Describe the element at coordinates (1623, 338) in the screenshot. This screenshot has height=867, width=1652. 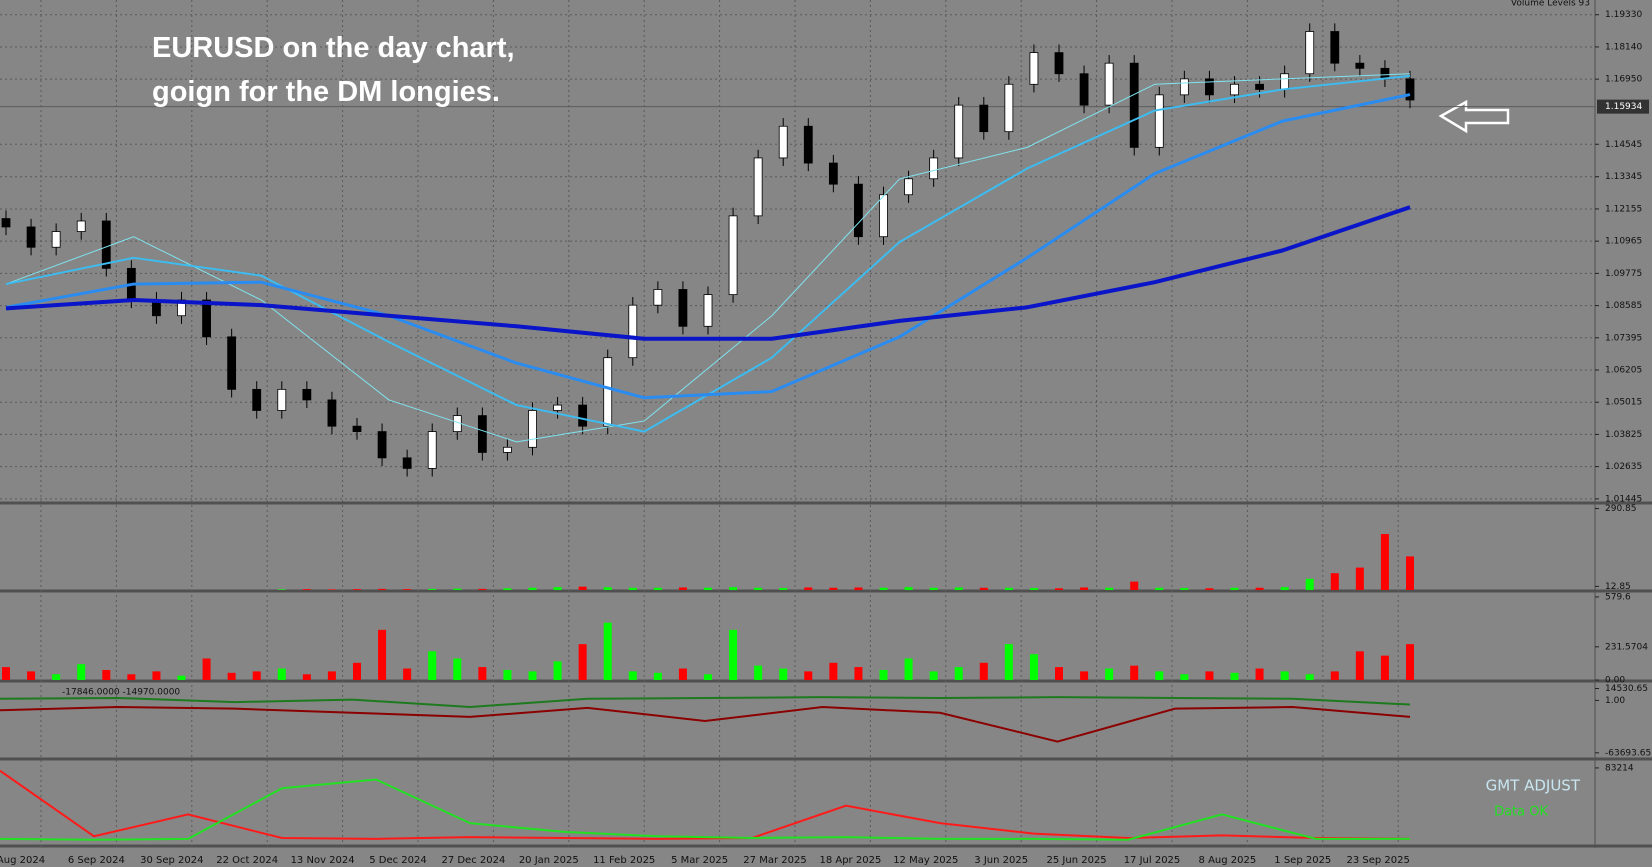
I see `y-tick-label: 1.07395` at that location.